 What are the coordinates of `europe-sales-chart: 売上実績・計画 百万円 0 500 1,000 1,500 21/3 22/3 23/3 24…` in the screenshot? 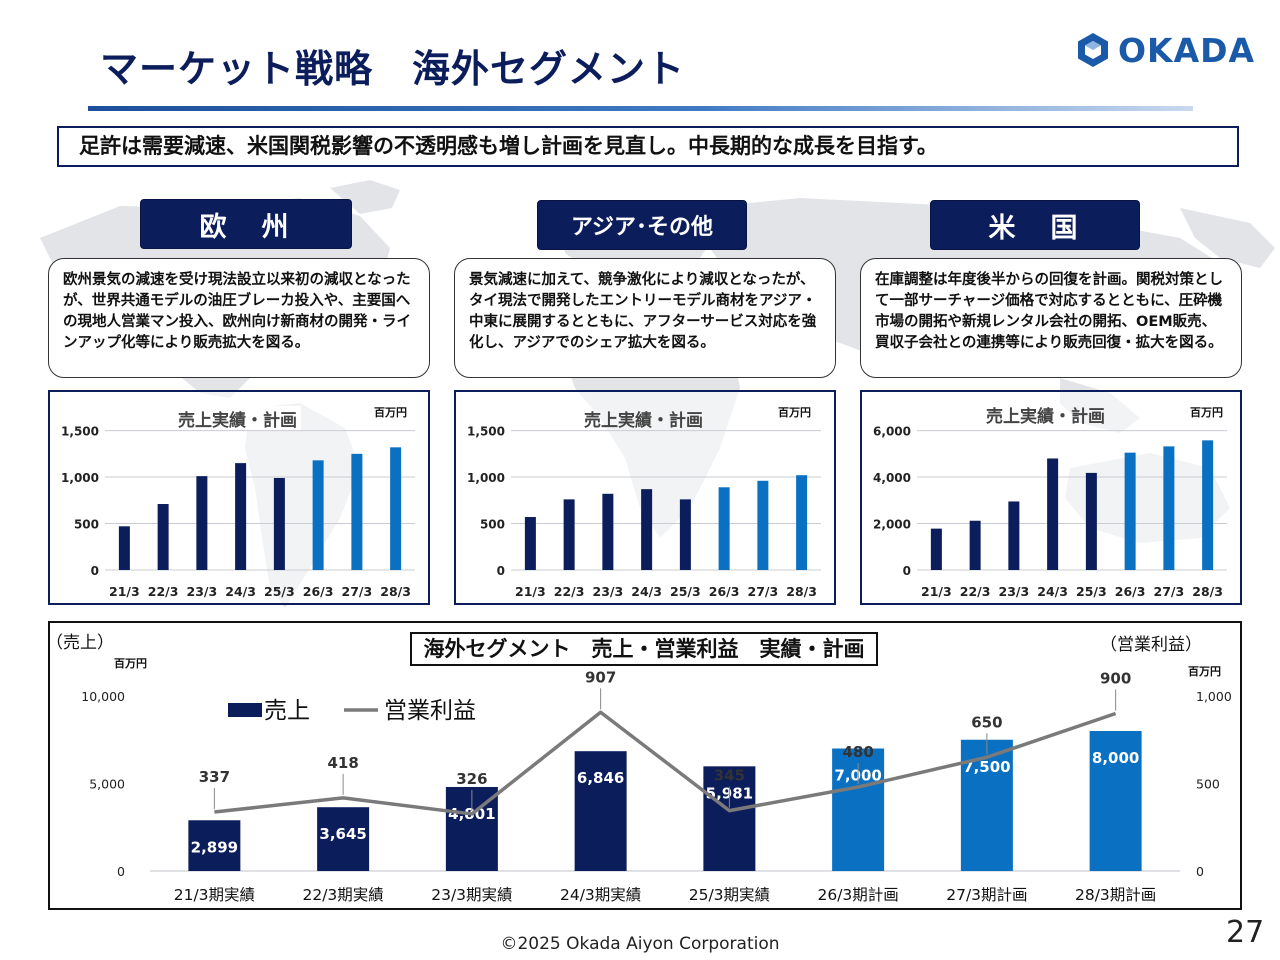 It's located at (239, 497).